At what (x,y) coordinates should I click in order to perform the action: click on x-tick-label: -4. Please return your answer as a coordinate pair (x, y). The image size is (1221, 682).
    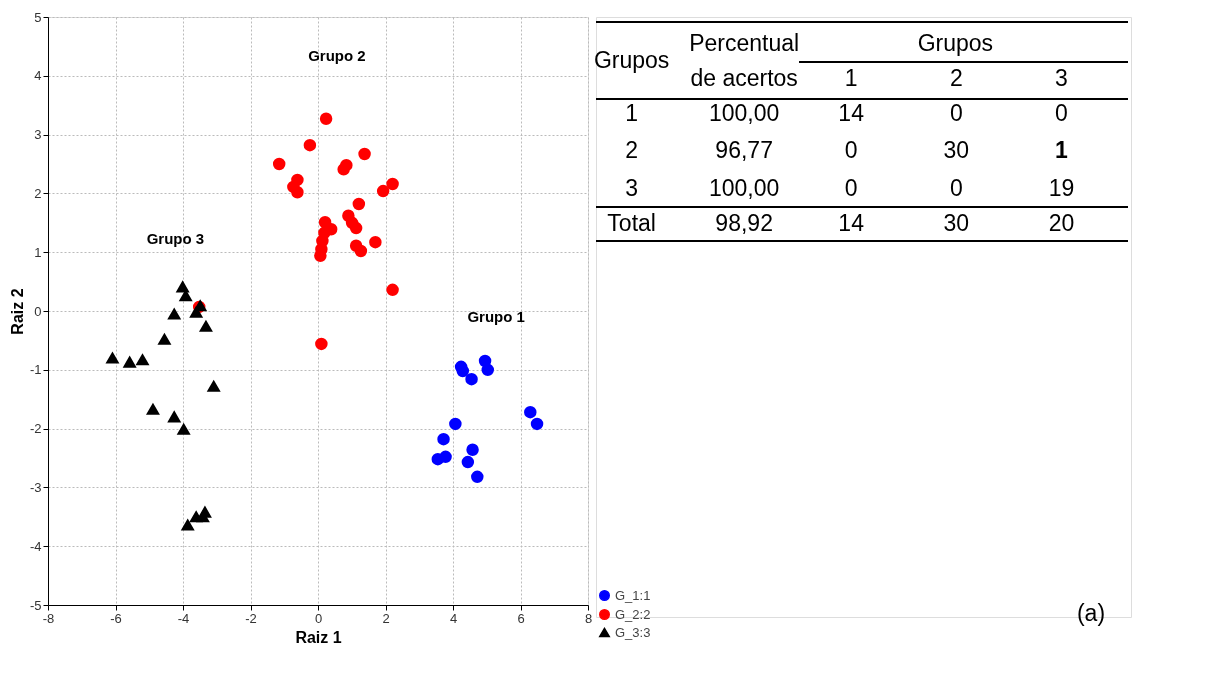
    Looking at the image, I should click on (183, 618).